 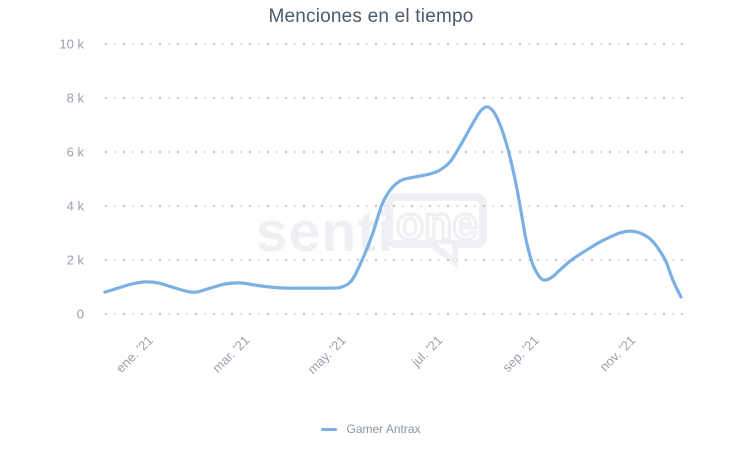 What do you see at coordinates (437, 223) in the screenshot?
I see `watermark-one-text: one` at bounding box center [437, 223].